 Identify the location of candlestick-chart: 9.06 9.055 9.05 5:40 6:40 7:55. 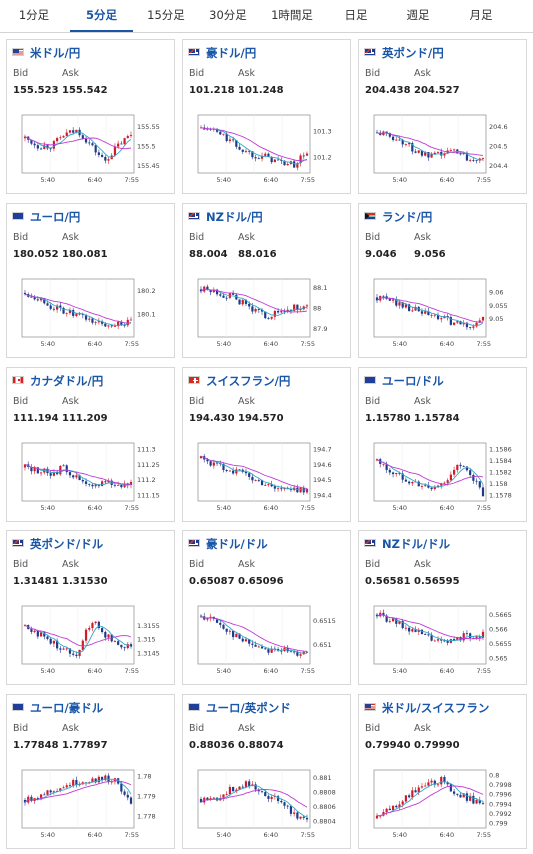
(443, 312).